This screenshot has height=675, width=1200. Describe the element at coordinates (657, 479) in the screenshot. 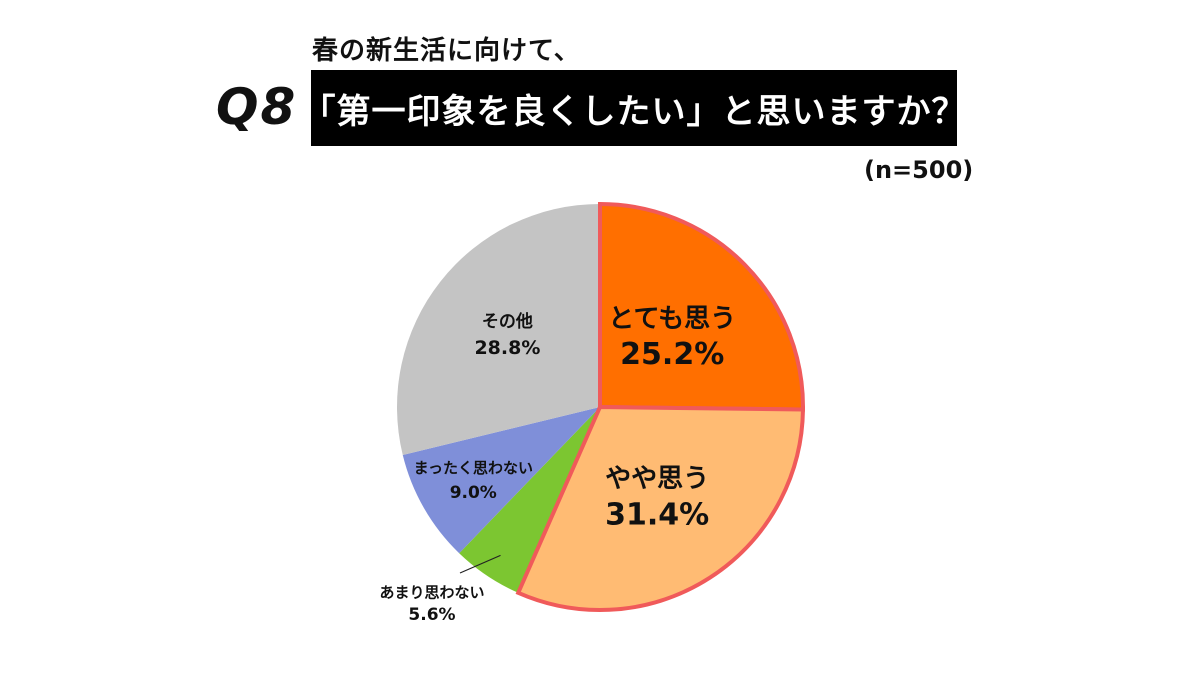

I see `slice-label-2: やや思う` at that location.